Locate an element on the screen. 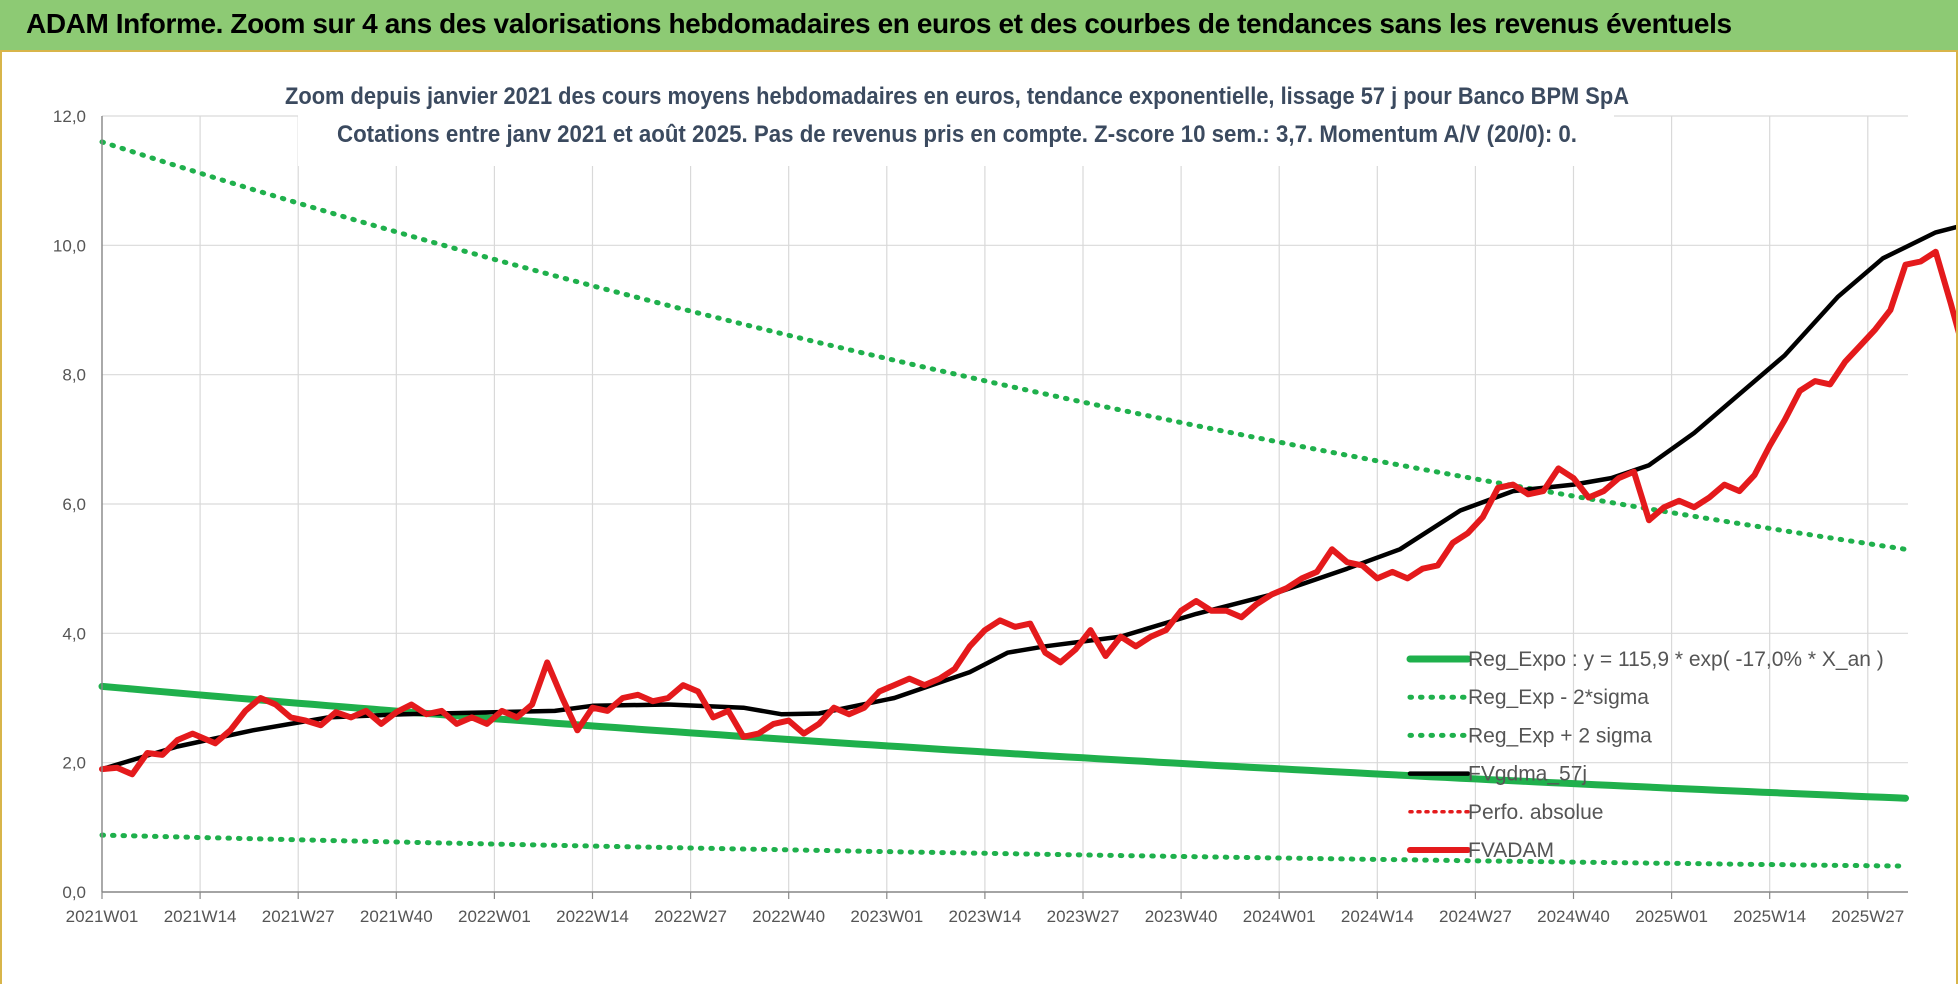 This screenshot has height=989, width=1958. title-backdrop is located at coordinates (956, 116).